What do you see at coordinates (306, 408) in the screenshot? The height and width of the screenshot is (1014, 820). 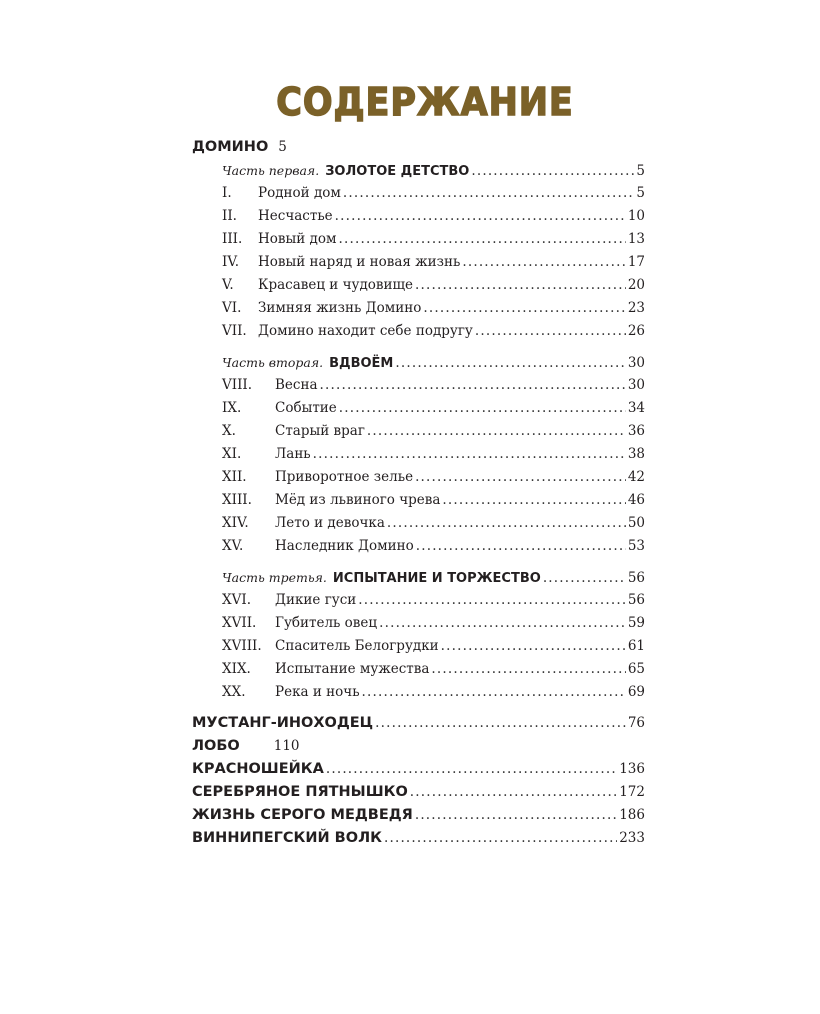 I see `chapter-title: Событие` at bounding box center [306, 408].